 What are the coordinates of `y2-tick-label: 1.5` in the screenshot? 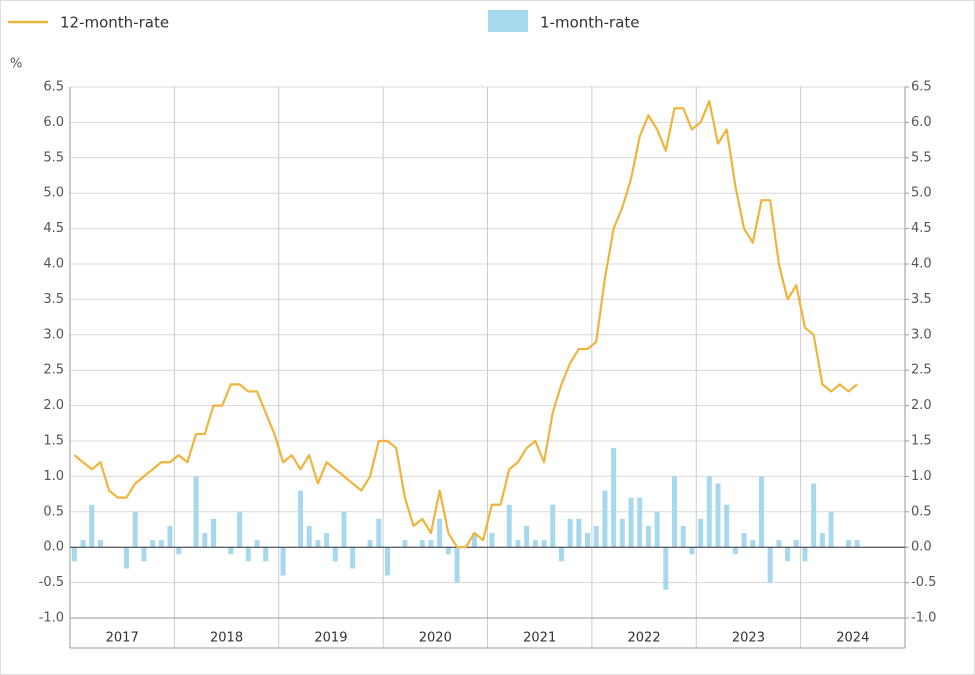 It's located at (921, 441).